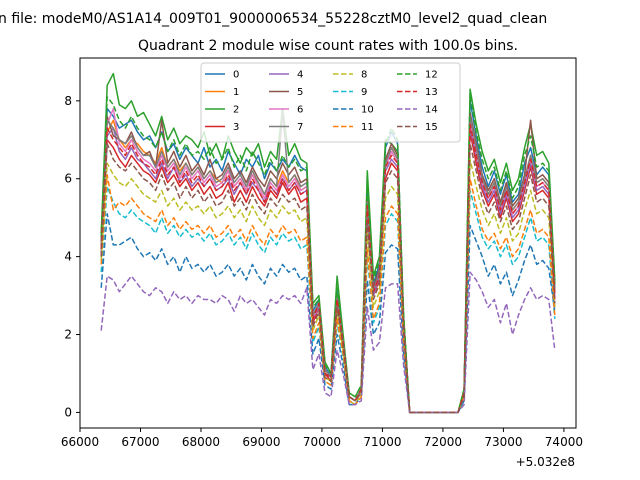  I want to click on x-tick-label: 74000, so click(564, 442).